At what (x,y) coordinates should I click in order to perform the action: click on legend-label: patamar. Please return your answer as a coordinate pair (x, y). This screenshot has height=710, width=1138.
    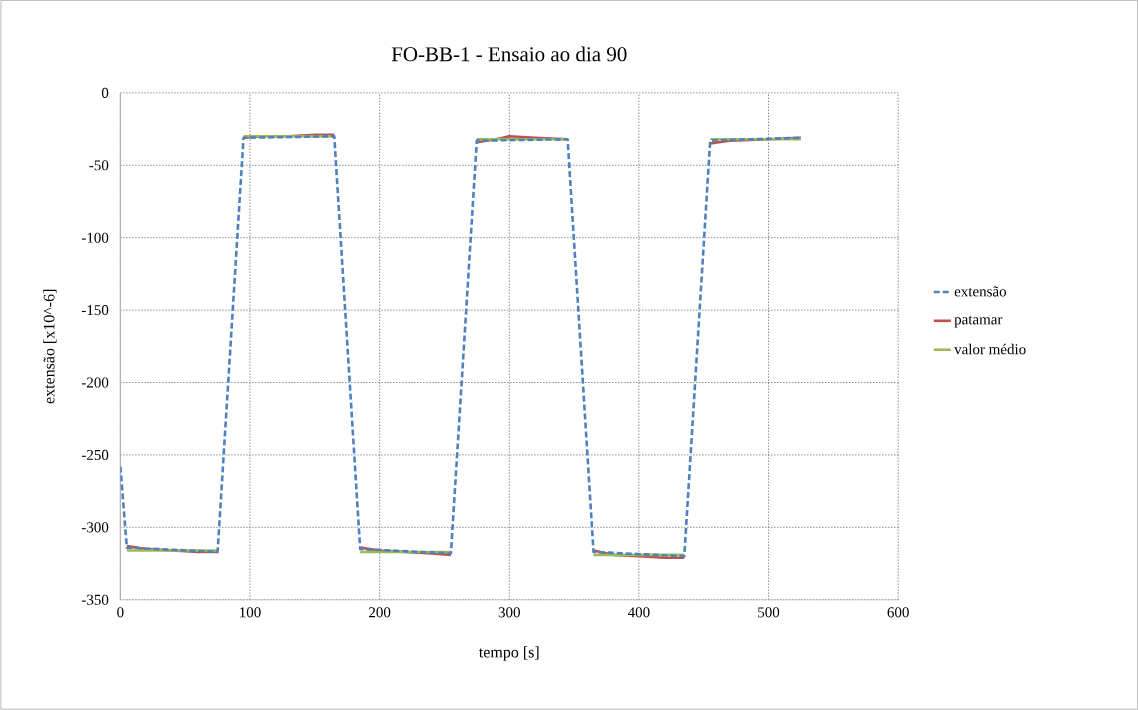
    Looking at the image, I should click on (978, 321).